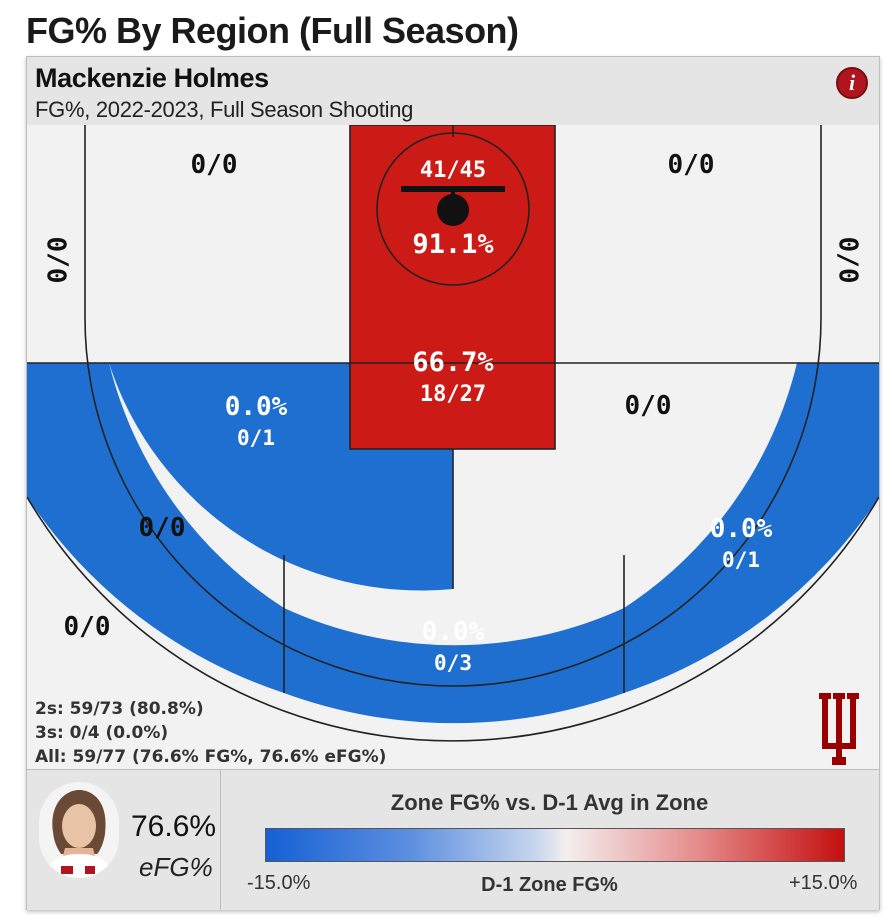  What do you see at coordinates (453, 632) in the screenshot?
I see `label-top-three-pct: 0.0%` at bounding box center [453, 632].